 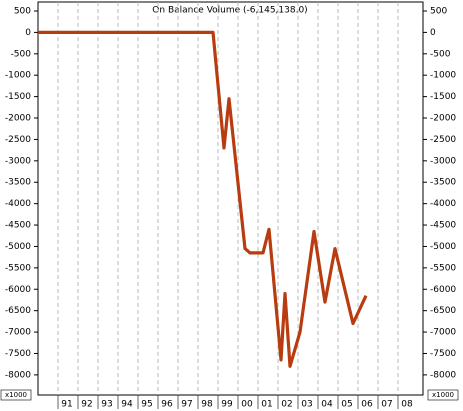 What do you see at coordinates (18, 375) in the screenshot?
I see `y-tick-label: -8000` at bounding box center [18, 375].